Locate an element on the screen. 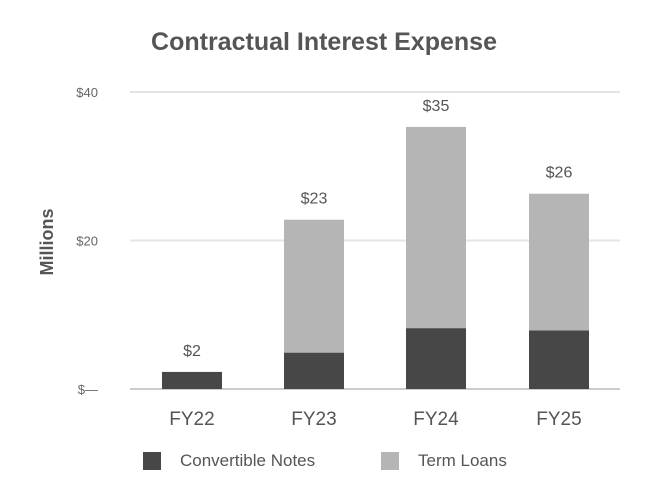 The width and height of the screenshot is (650, 498). x-tick-label-fy25: FY25 is located at coordinates (558, 419).